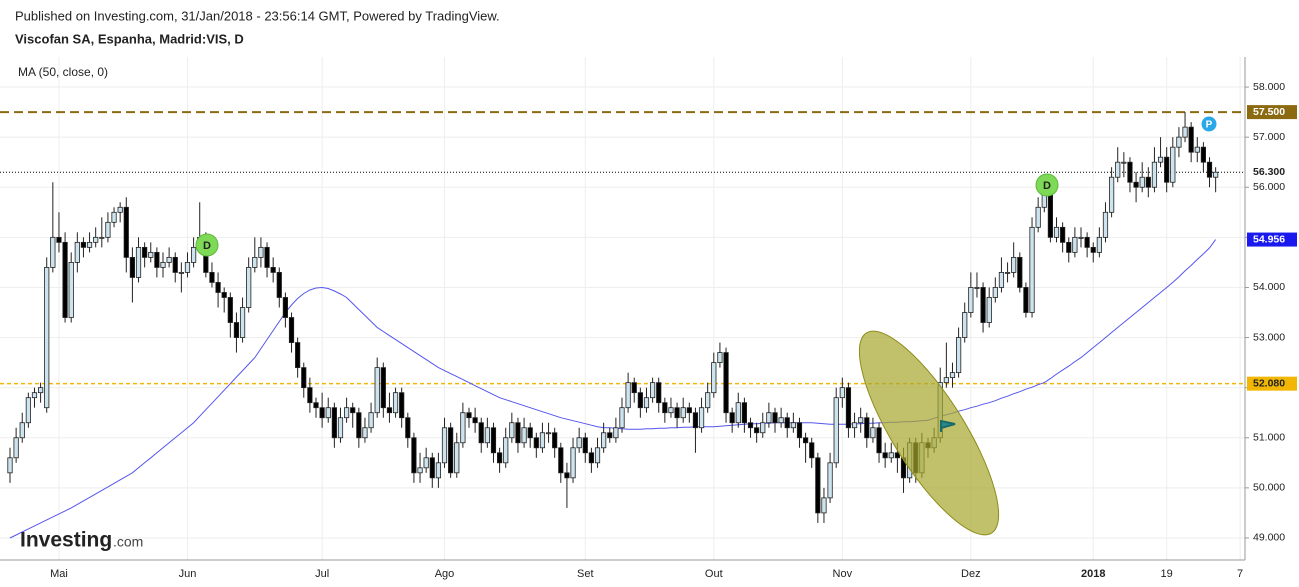  I want to click on last-price-label: 56.300, so click(1269, 172).